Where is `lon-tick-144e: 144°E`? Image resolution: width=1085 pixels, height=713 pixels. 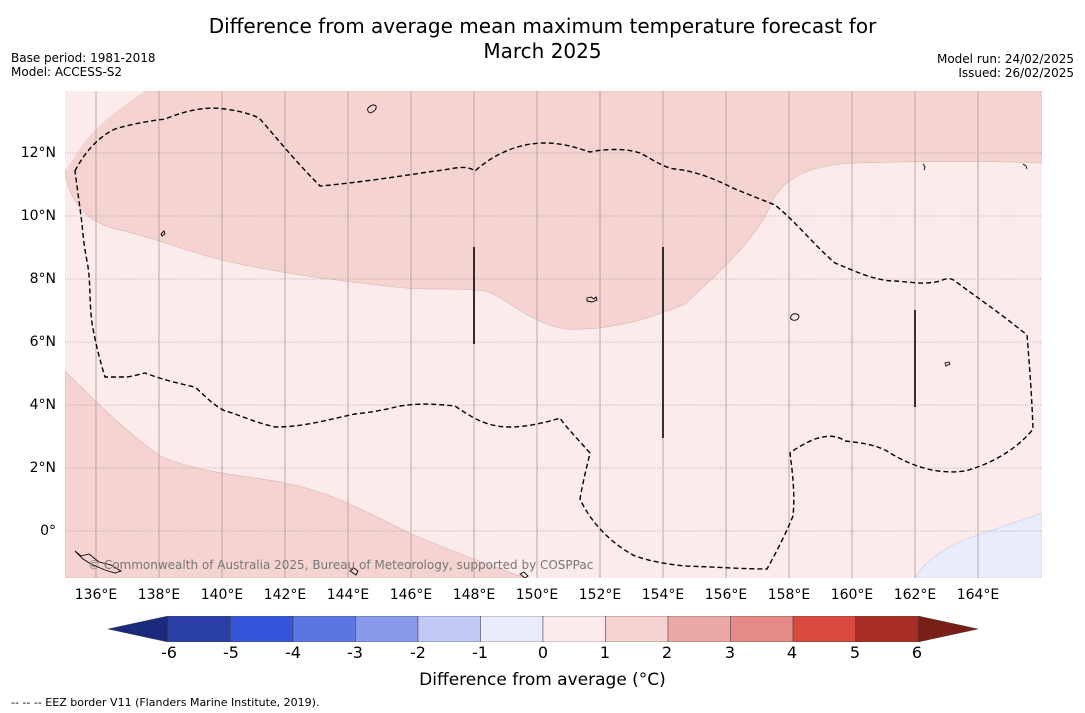
lon-tick-144e: 144°E is located at coordinates (348, 595).